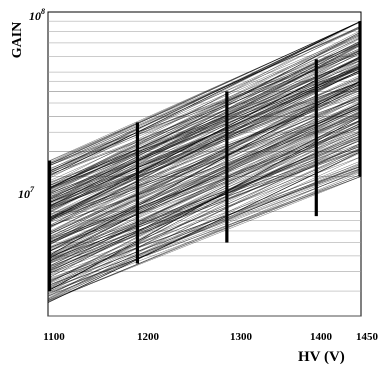 Image resolution: width=379 pixels, height=368 pixels. I want to click on x-axis-title: HV (V), so click(321, 357).